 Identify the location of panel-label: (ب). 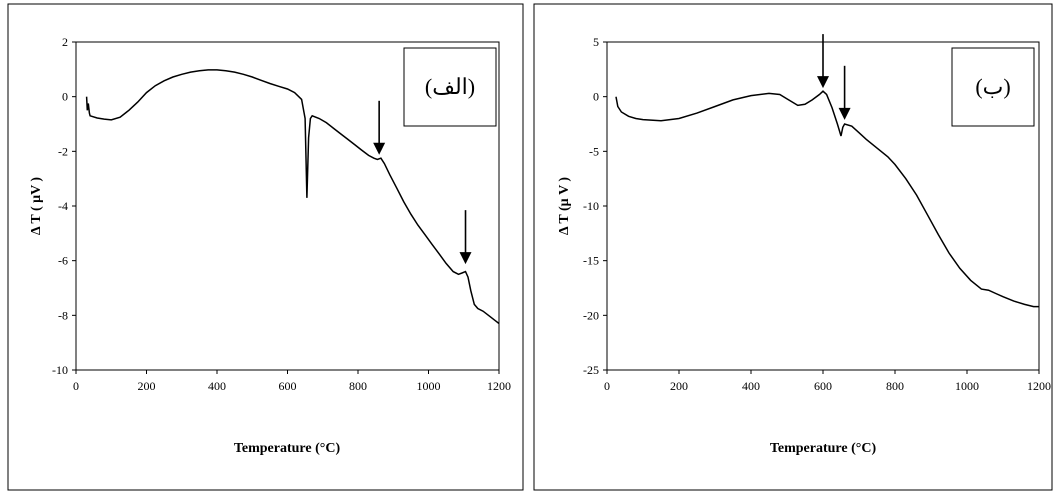
(992, 86).